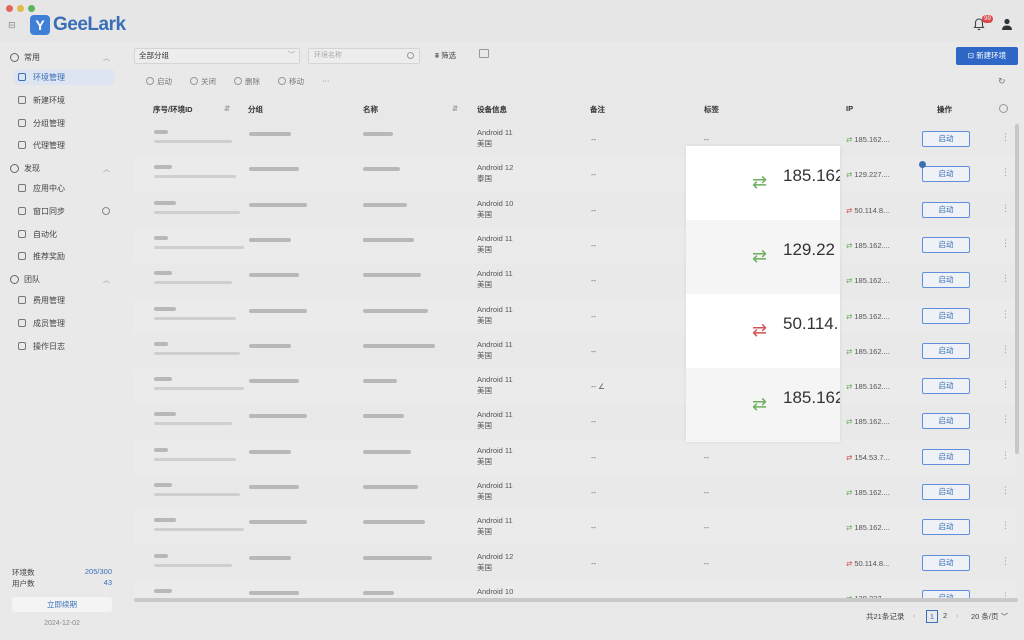  I want to click on proxy-error-icon: ⇄, so click(850, 210).